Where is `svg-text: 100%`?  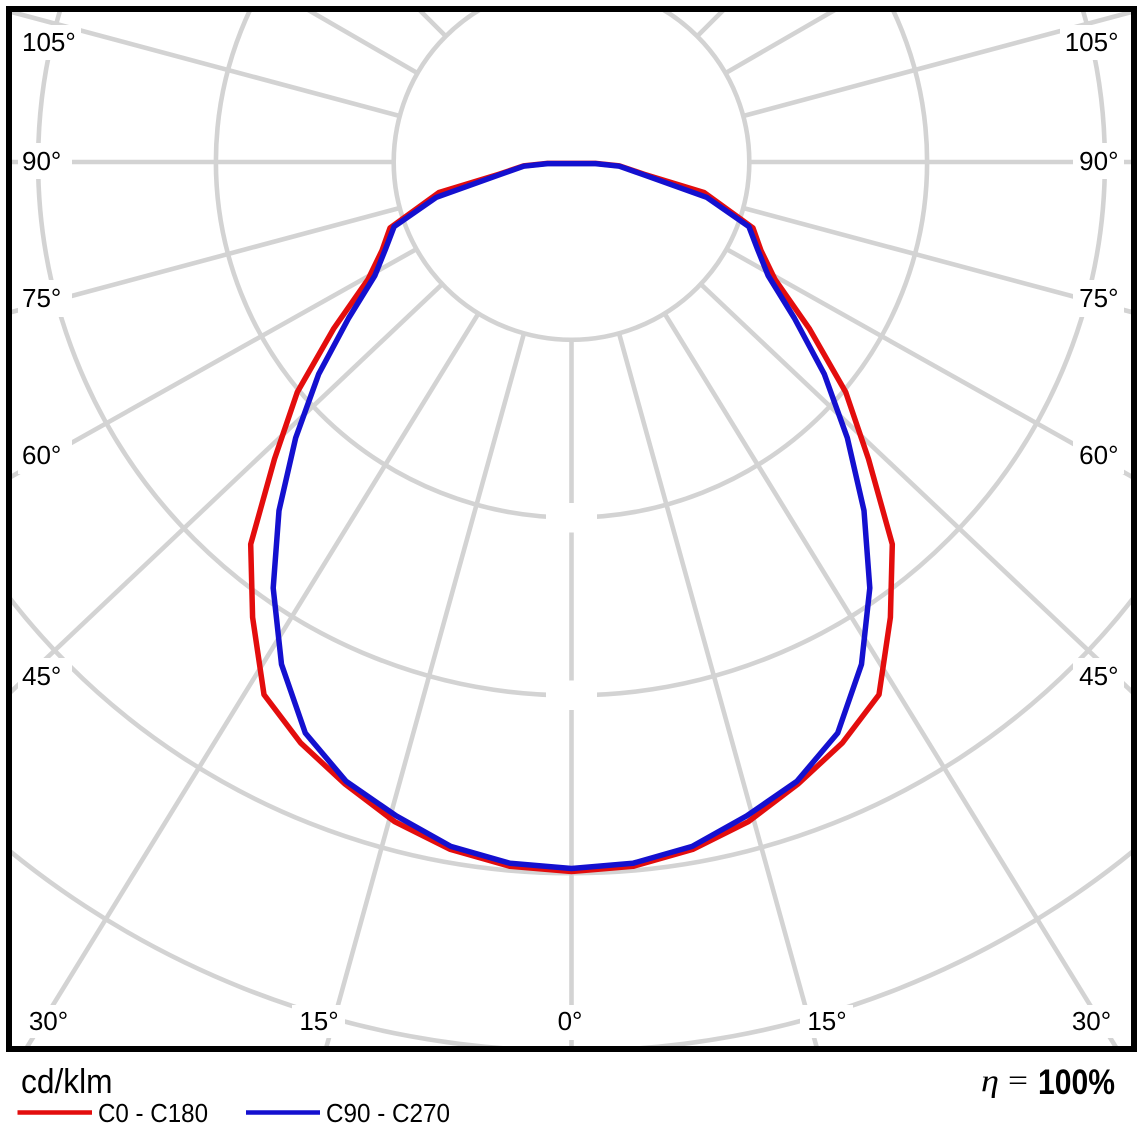
svg-text: 100% is located at coordinates (1076, 1082).